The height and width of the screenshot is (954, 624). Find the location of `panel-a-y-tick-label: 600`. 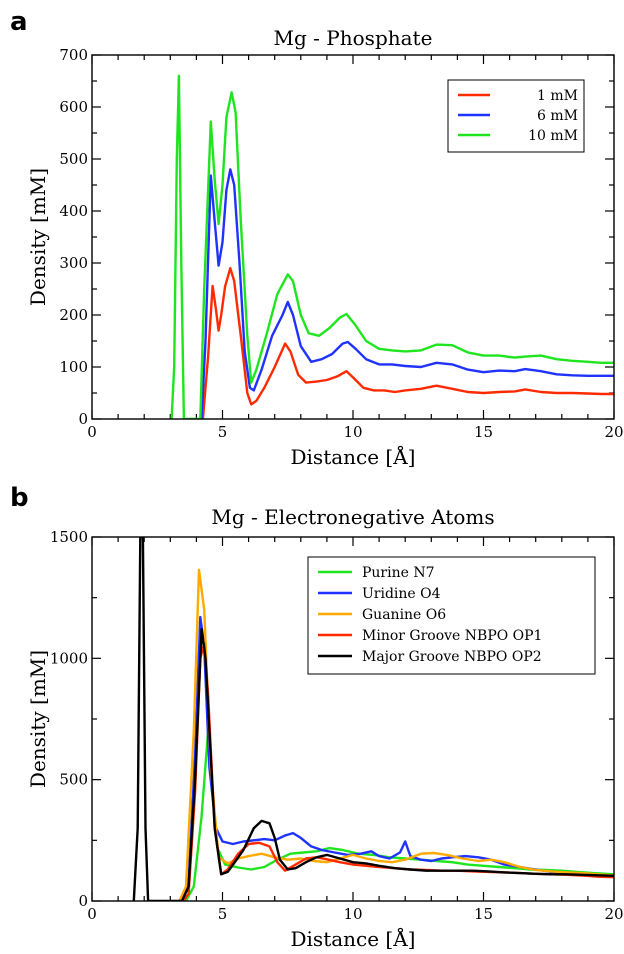

panel-a-y-tick-label: 600 is located at coordinates (73, 107).